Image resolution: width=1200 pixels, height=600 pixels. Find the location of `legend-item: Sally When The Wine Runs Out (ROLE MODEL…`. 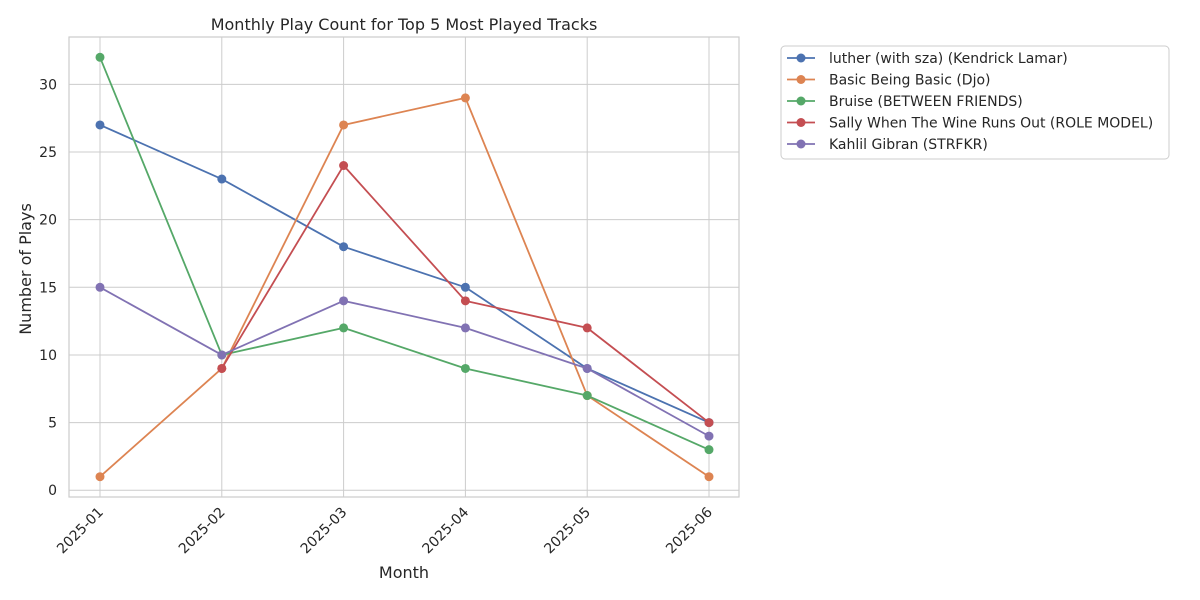

legend-item: Sally When The Wine Runs Out (ROLE MODEL… is located at coordinates (970, 124).